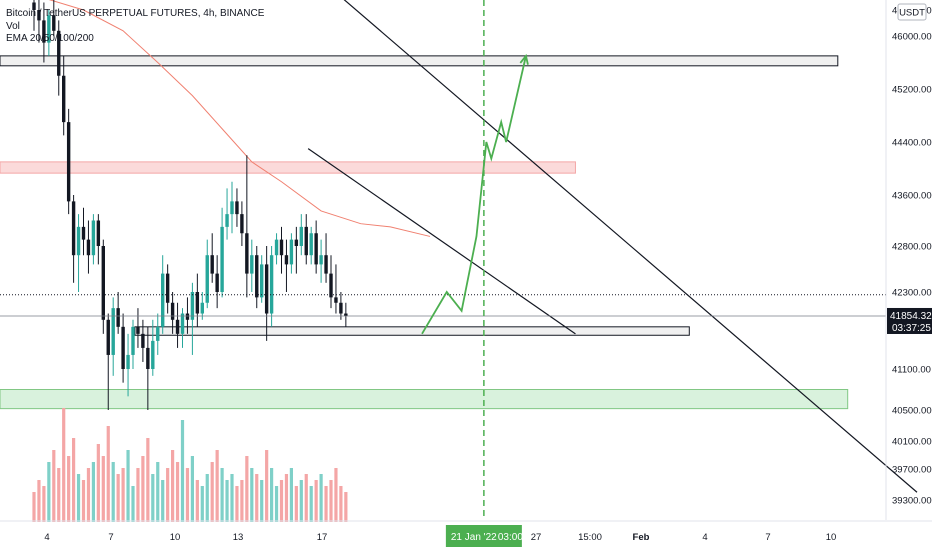 This screenshot has height=550, width=932. What do you see at coordinates (524, 59) in the screenshot?
I see `projection-arrowhead` at bounding box center [524, 59].